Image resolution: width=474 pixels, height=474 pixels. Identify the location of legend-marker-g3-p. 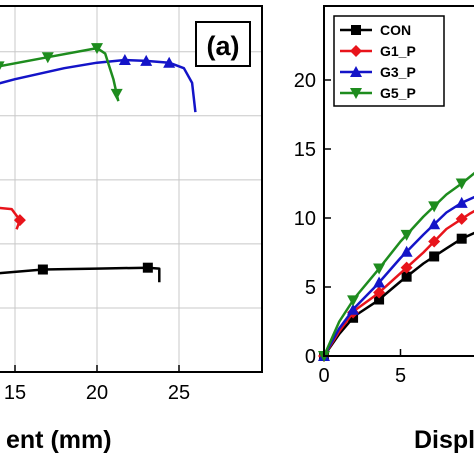
(356, 71).